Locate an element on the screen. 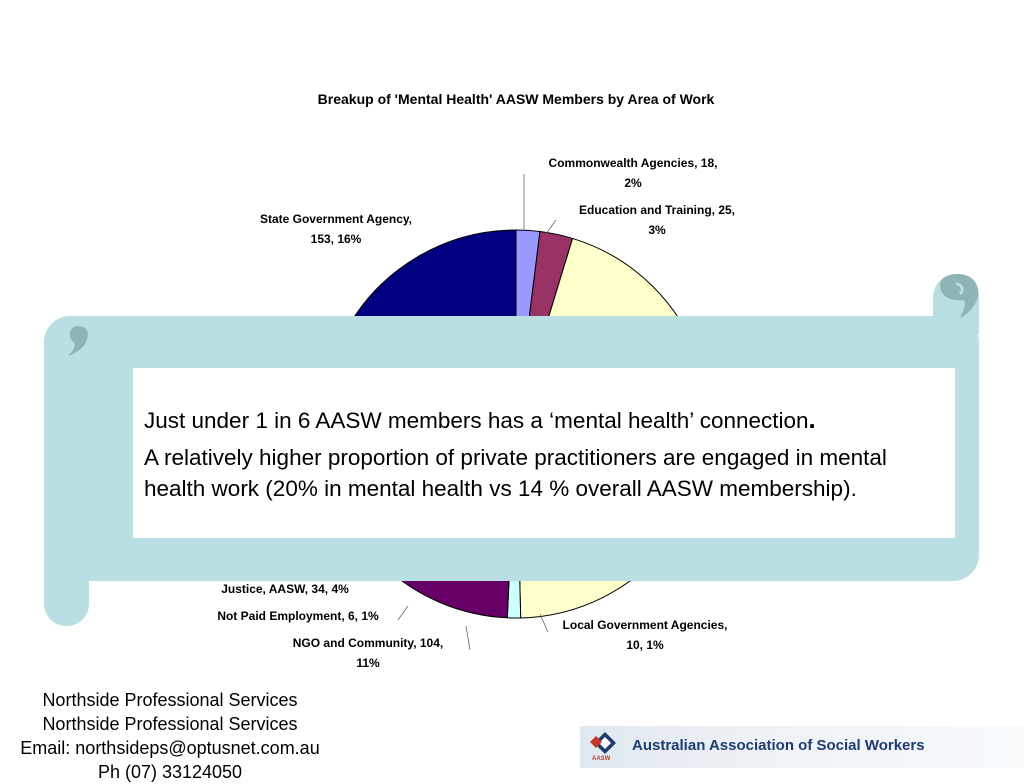 Image resolution: width=1024 pixels, height=784 pixels. aasw-logo-icon is located at coordinates (603, 743).